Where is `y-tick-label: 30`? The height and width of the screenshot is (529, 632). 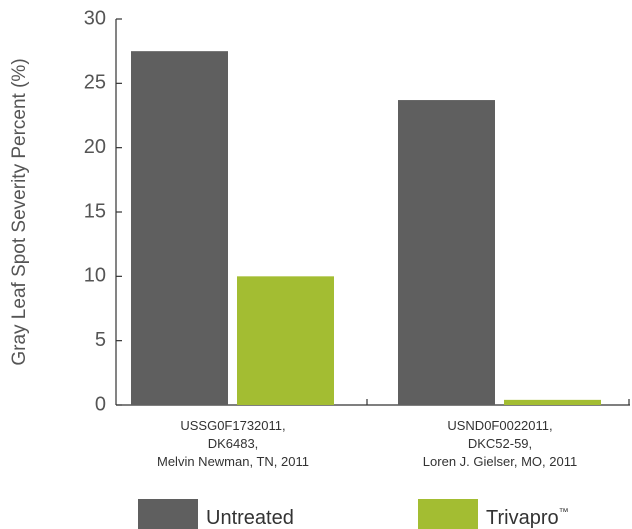 y-tick-label: 30 is located at coordinates (95, 18).